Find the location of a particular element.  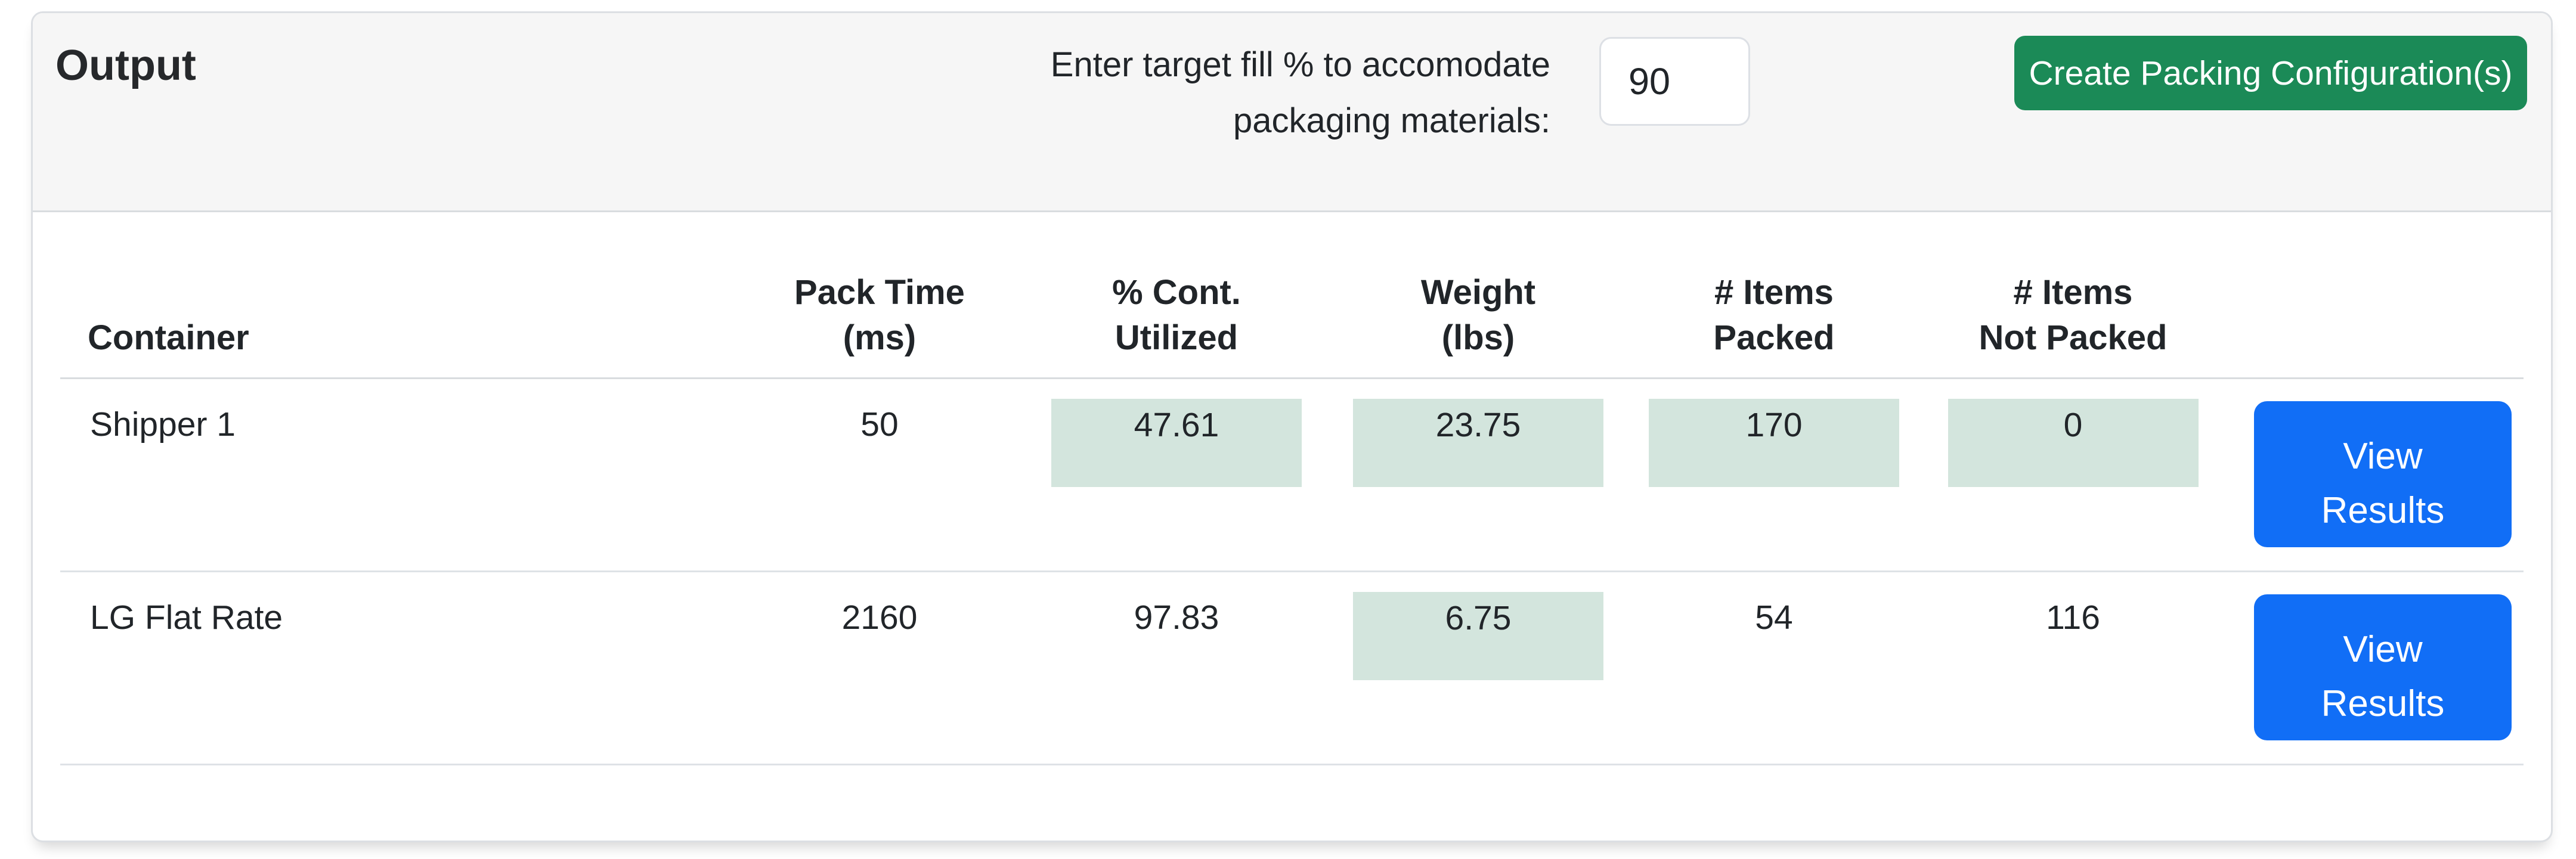

highlight-box: 170 is located at coordinates (1774, 443).